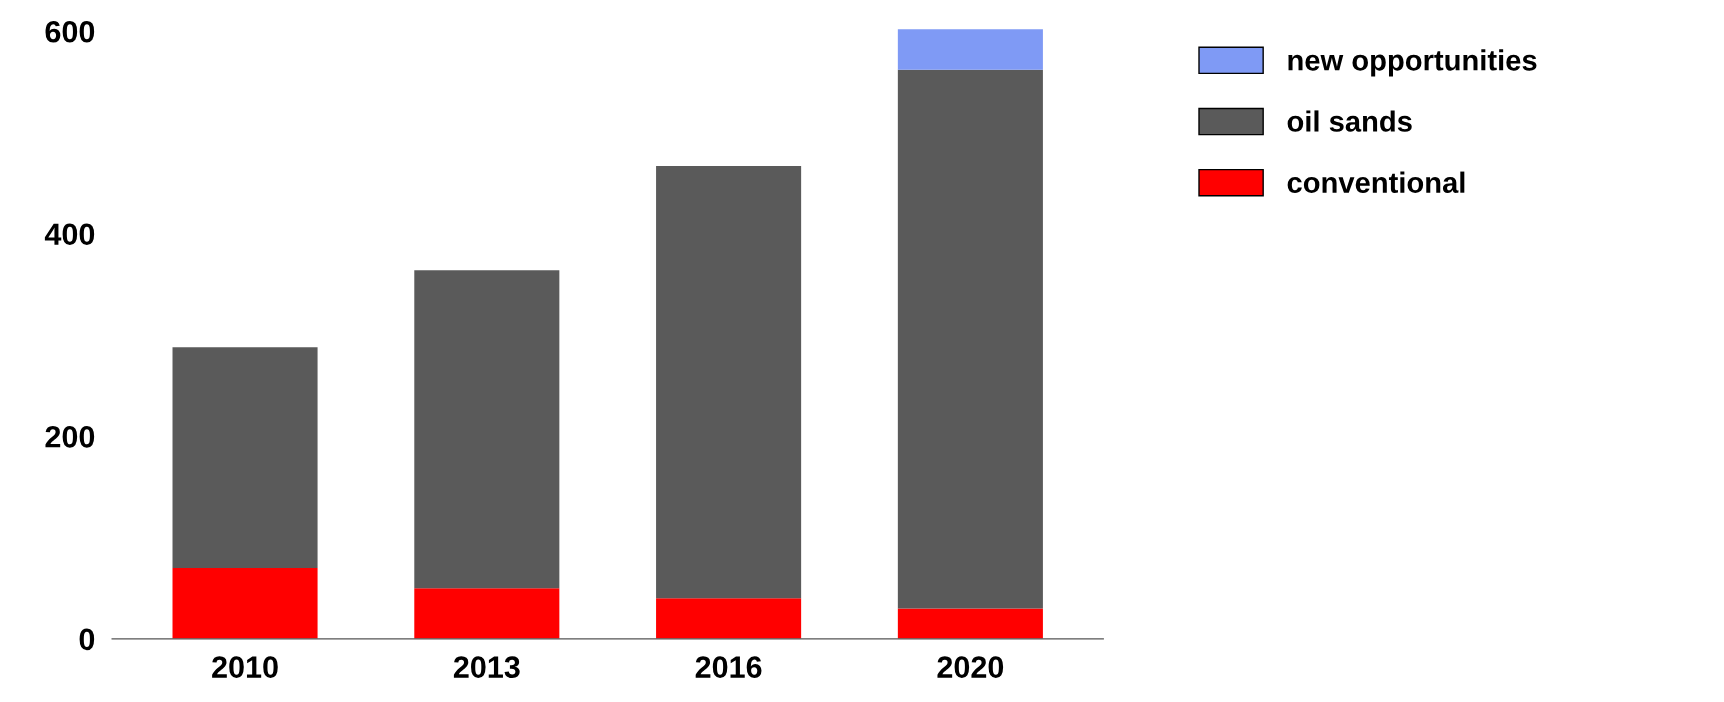  Describe the element at coordinates (1412, 63) in the screenshot. I see `legend-label: new opportunities` at that location.